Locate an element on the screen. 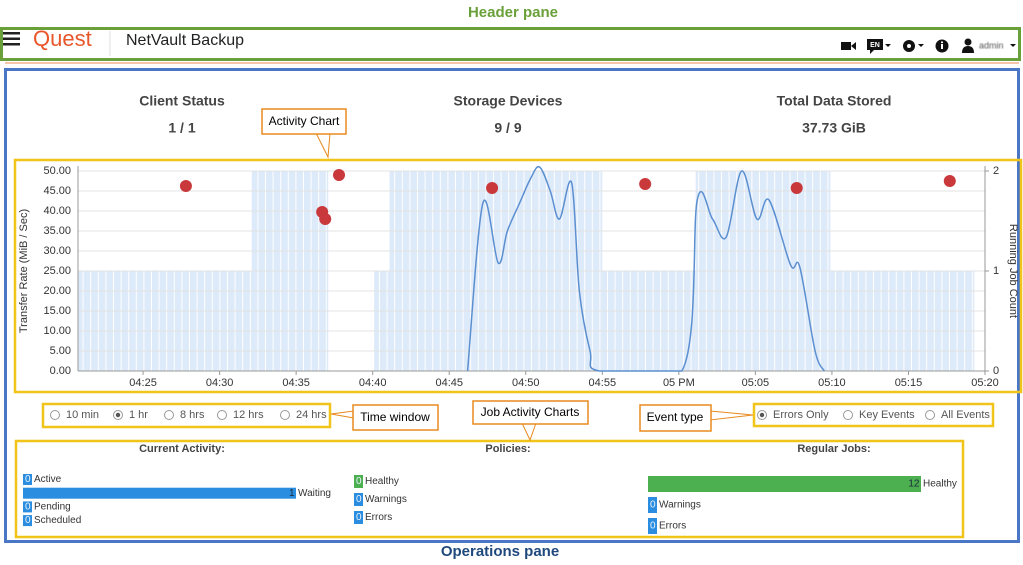  callout: Time window is located at coordinates (384, 417).